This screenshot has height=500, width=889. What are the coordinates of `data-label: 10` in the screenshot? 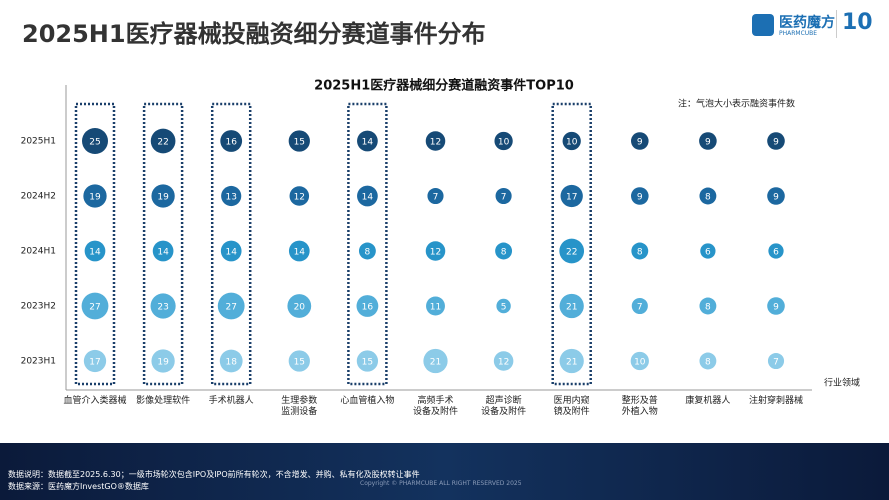 It's located at (572, 143).